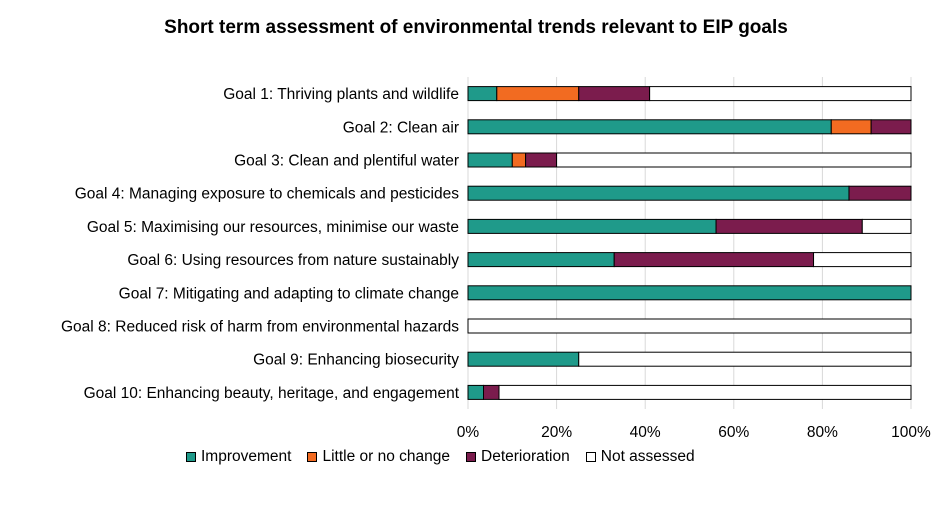 The width and height of the screenshot is (952, 505). Describe the element at coordinates (191, 457) in the screenshot. I see `legend-swatch-improvement` at that location.